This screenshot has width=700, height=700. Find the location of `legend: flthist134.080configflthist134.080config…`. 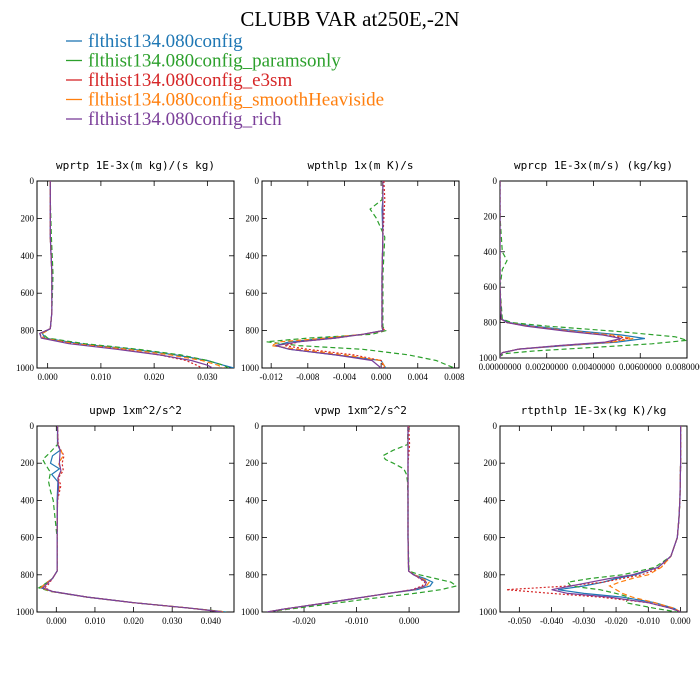

legend: flthist134.080configflthist134.080config… is located at coordinates (225, 80).